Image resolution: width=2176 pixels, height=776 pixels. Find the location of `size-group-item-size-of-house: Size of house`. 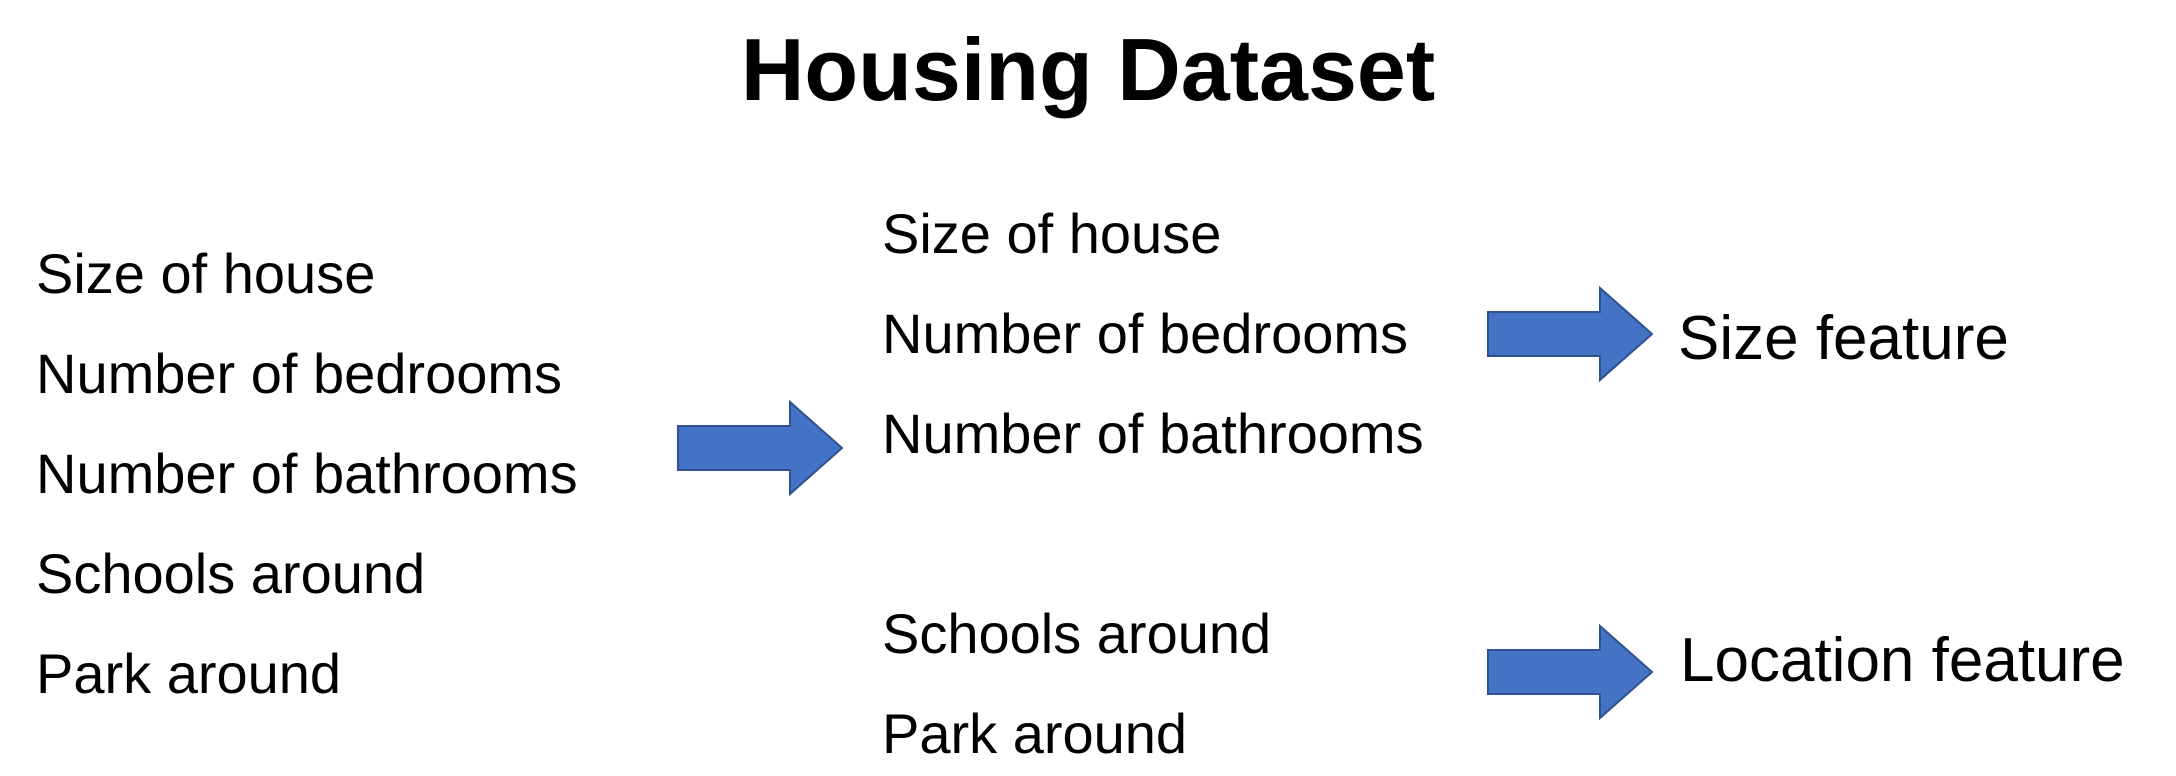

size-group-item-size-of-house: Size of house is located at coordinates (1052, 233).